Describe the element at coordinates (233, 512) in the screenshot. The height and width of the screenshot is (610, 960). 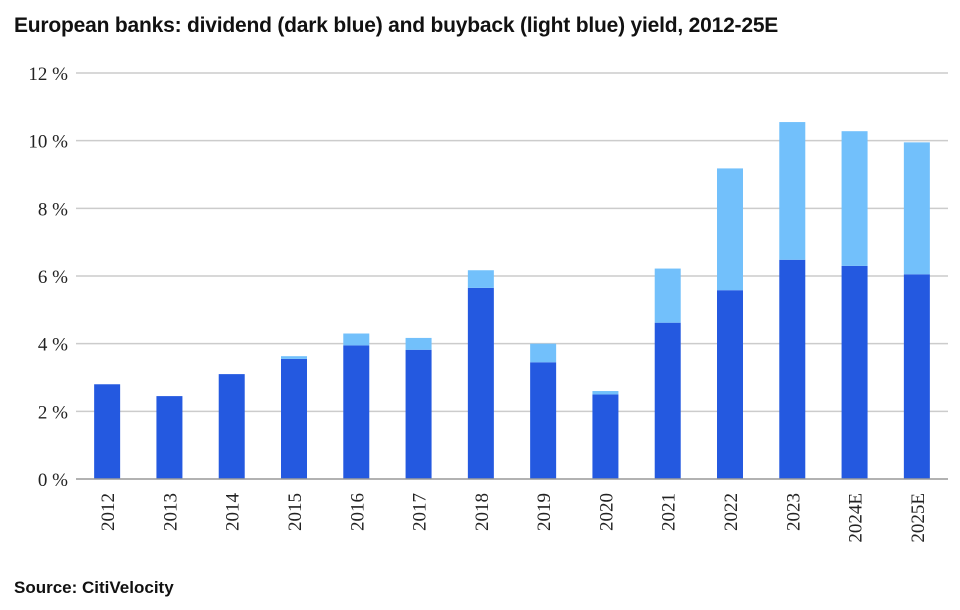
I see `x-tick-label: 2014` at that location.